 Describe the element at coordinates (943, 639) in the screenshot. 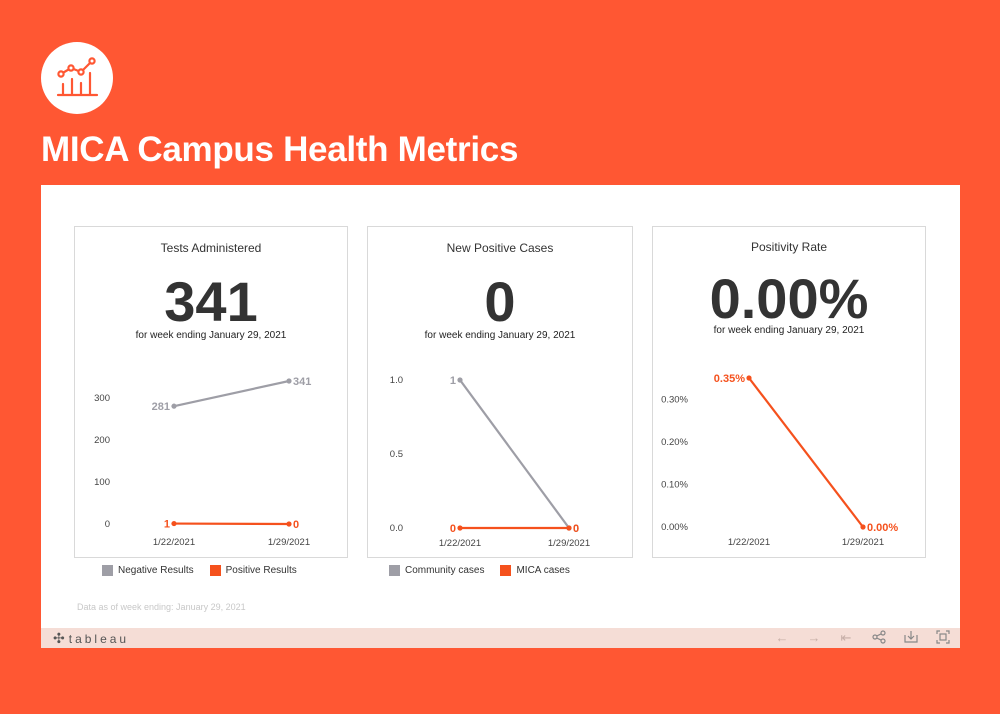

I see `fullscreen-icon` at that location.